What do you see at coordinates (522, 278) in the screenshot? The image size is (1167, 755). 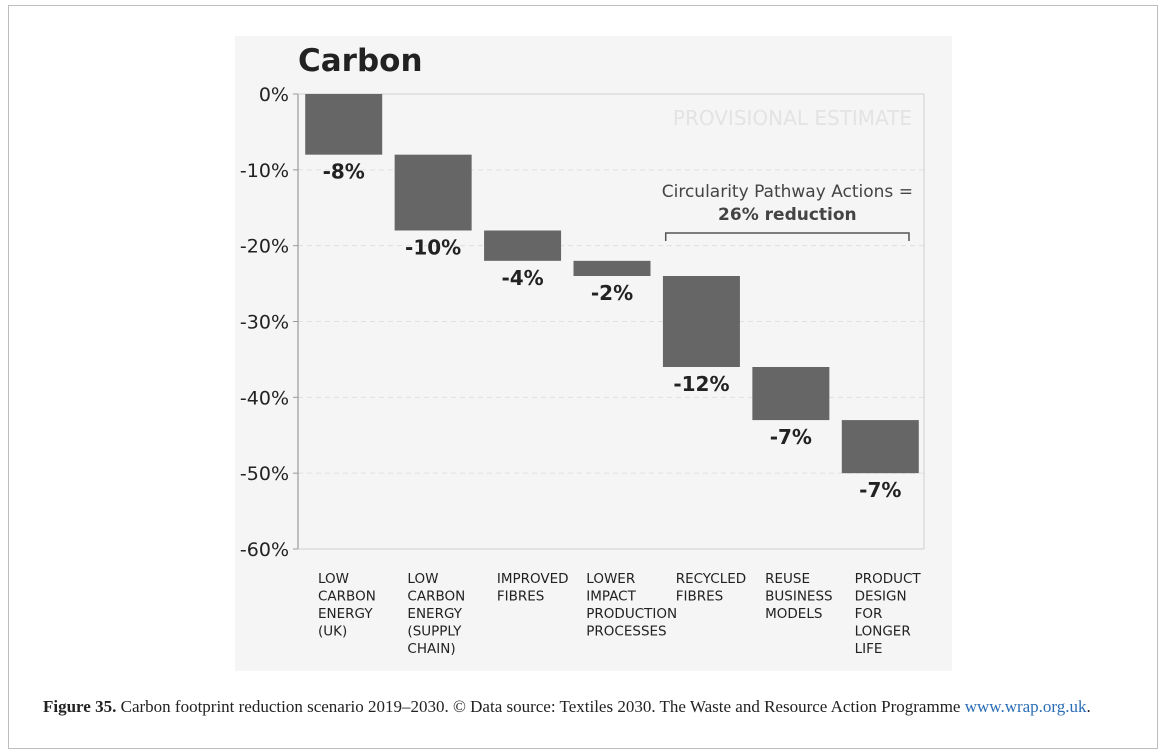 I see `data-label: -4%` at bounding box center [522, 278].